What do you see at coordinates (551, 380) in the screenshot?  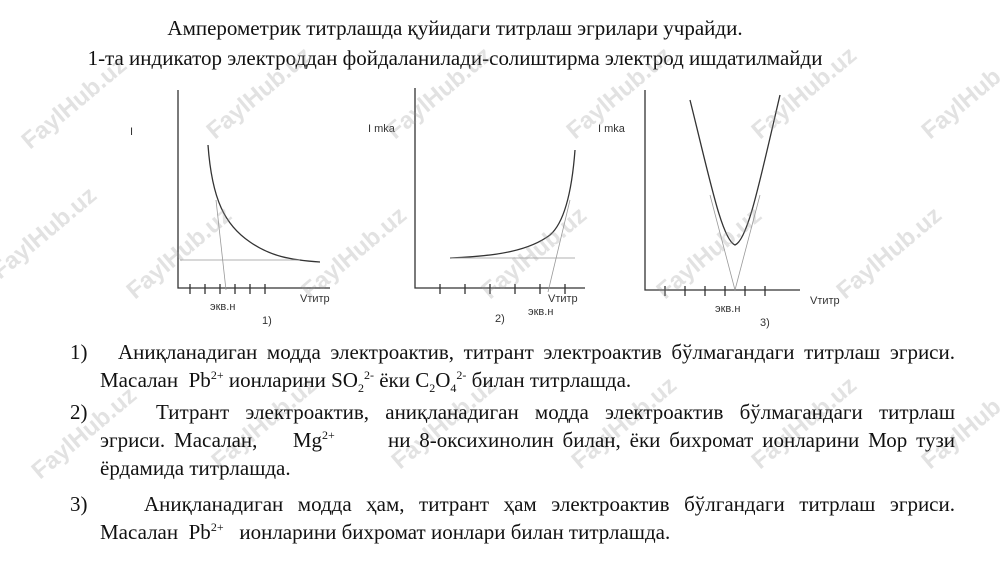 I see `item-text: билан титрлашда.` at bounding box center [551, 380].